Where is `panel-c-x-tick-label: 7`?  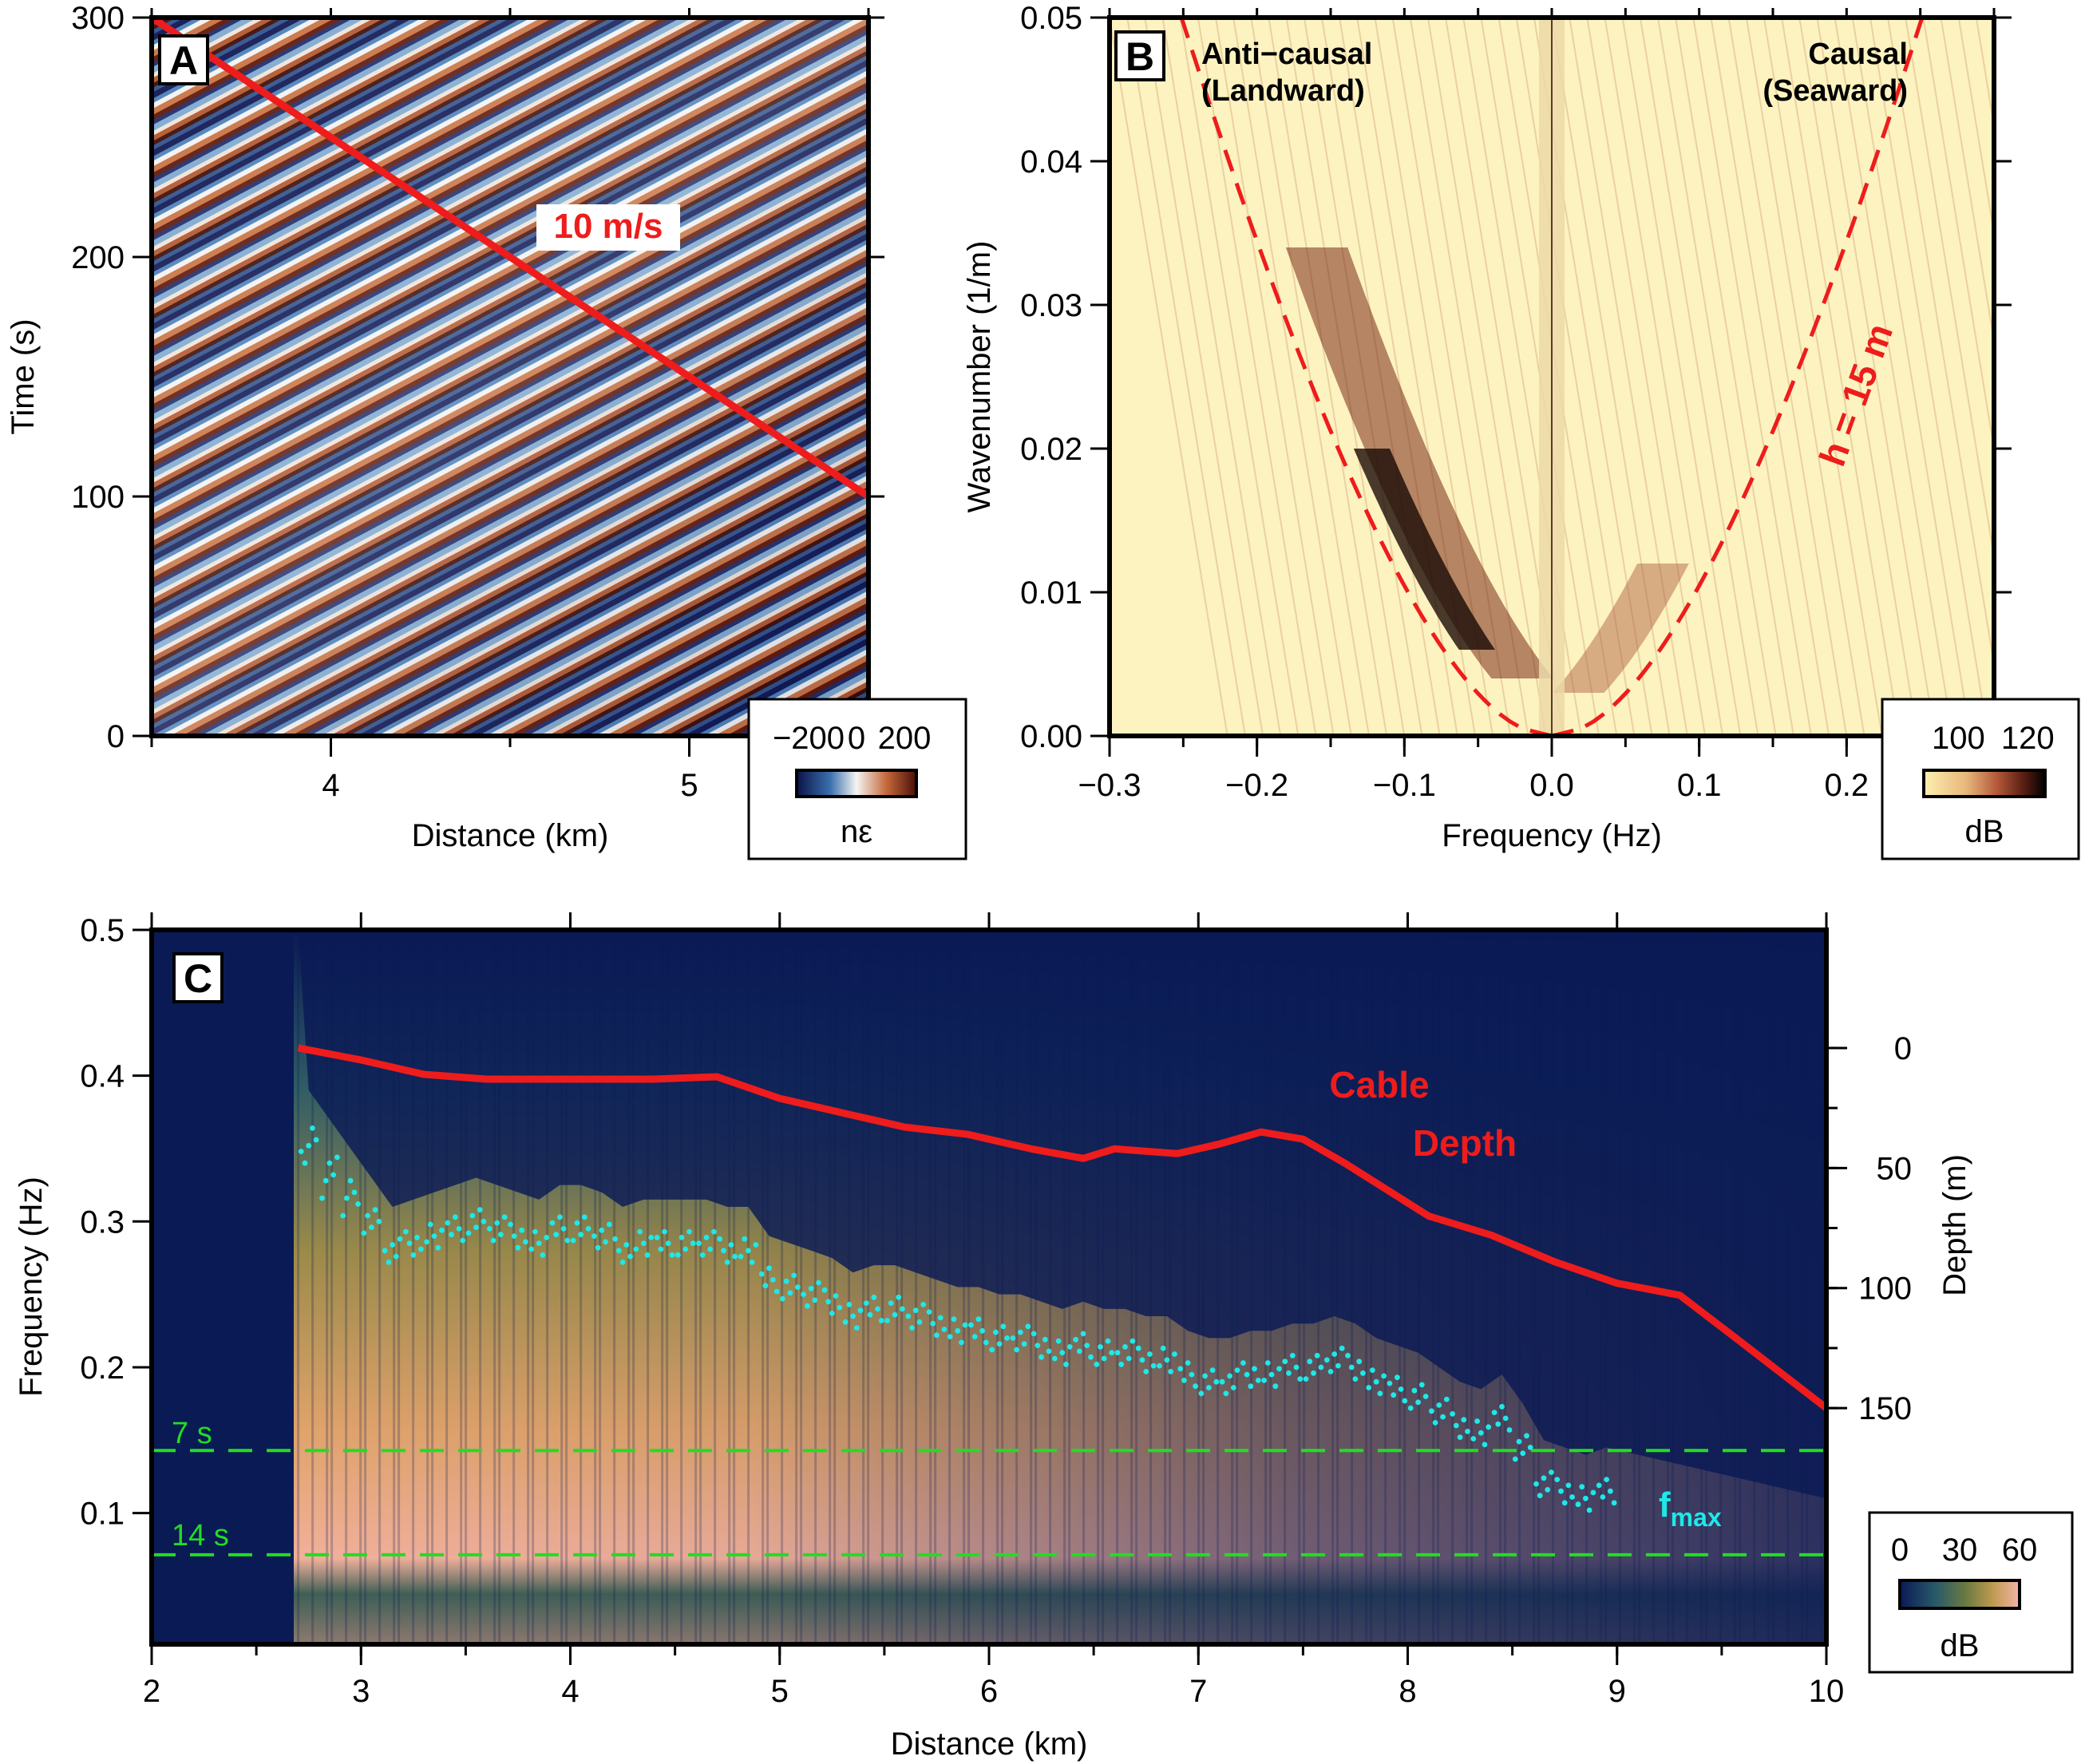 panel-c-x-tick-label: 7 is located at coordinates (1198, 1692).